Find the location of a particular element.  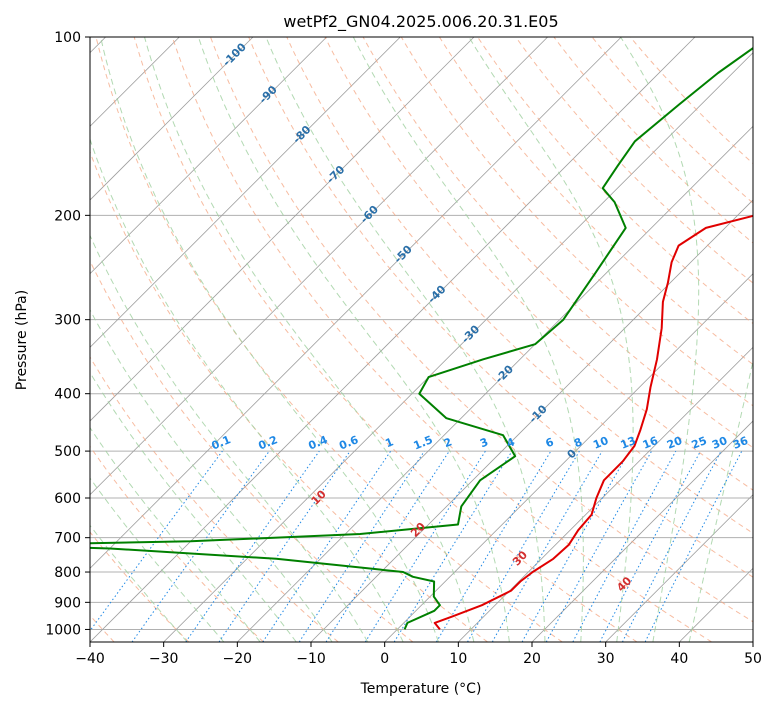

dry-adiabat-label: 10 is located at coordinates (319, 497).